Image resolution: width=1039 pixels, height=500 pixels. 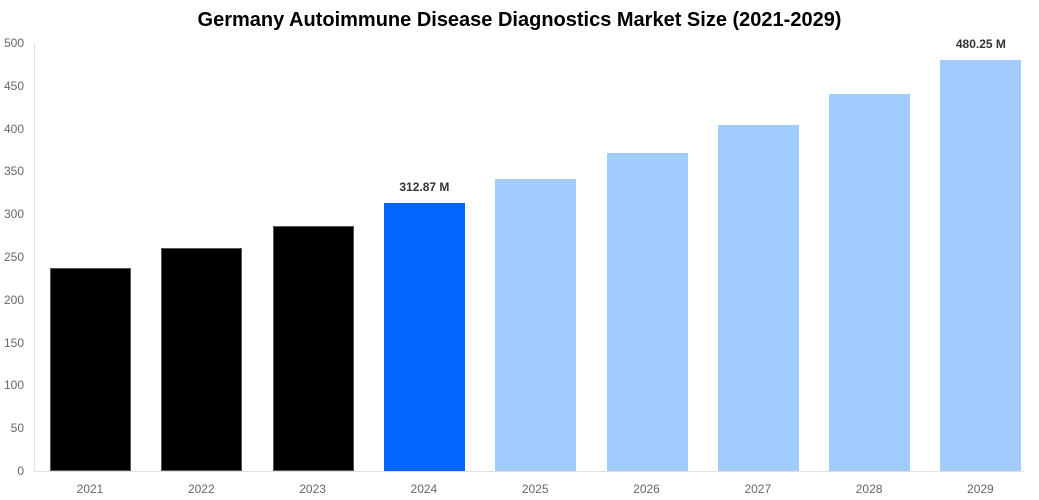 What do you see at coordinates (424, 337) in the screenshot?
I see `bar-2024` at bounding box center [424, 337].